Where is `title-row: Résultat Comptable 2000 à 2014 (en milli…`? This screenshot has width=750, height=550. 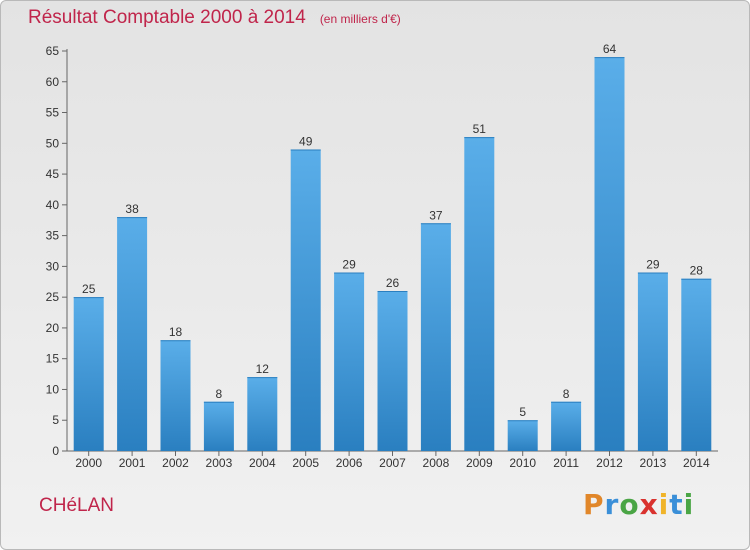
title-row: Résultat Comptable 2000 à 2014 (en milli… is located at coordinates (214, 18).